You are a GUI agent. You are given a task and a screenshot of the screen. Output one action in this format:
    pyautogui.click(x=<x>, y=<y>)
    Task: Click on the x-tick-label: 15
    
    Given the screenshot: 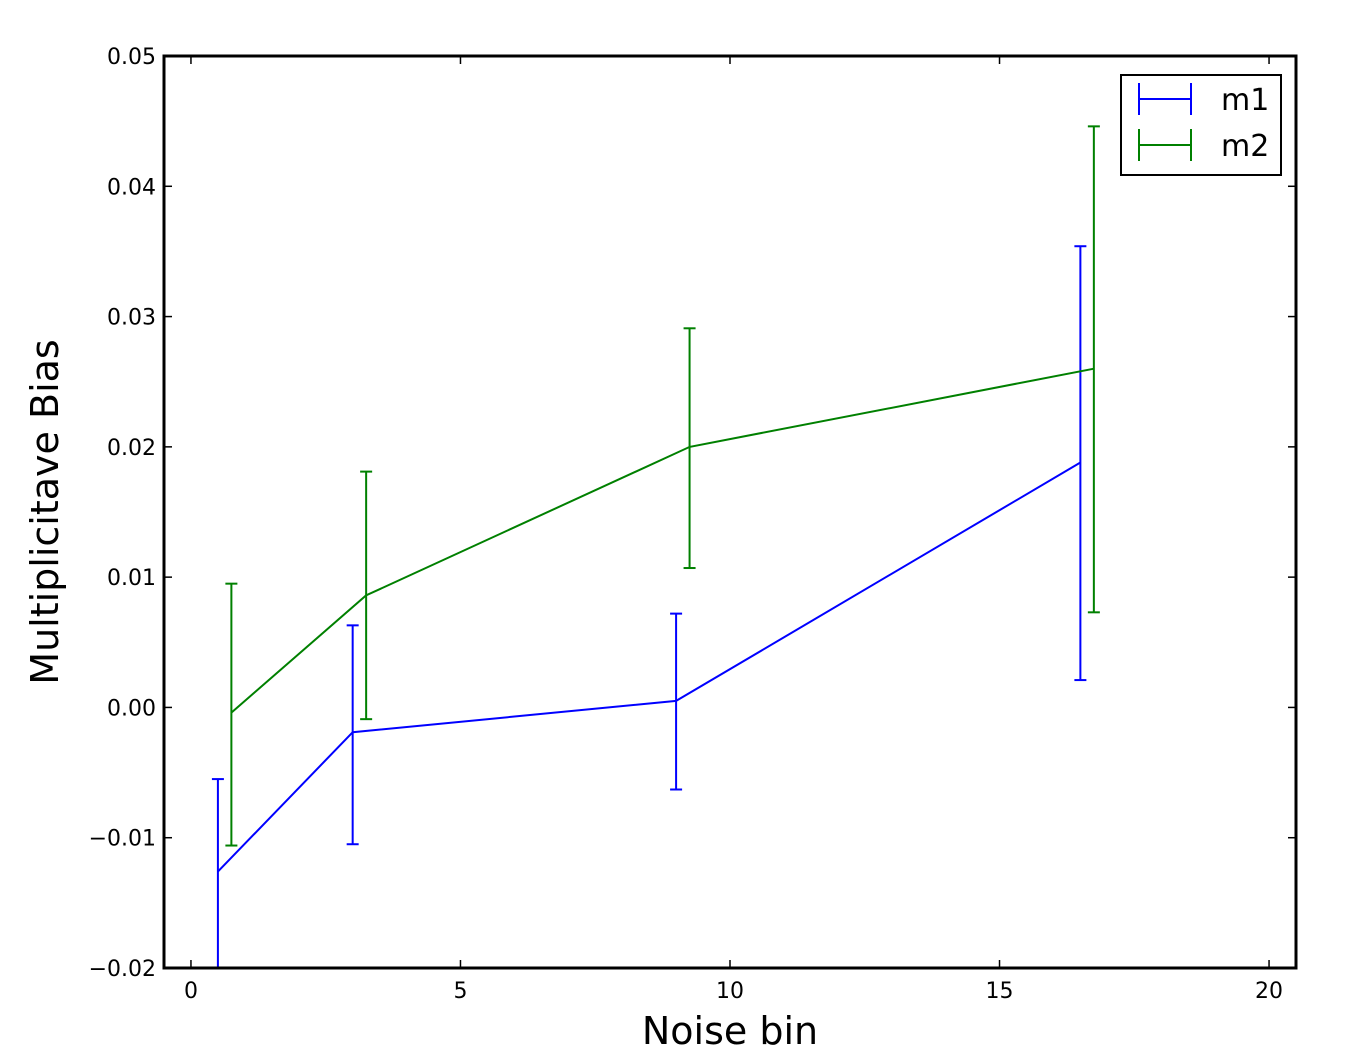 What is the action you would take?
    pyautogui.click(x=1000, y=991)
    